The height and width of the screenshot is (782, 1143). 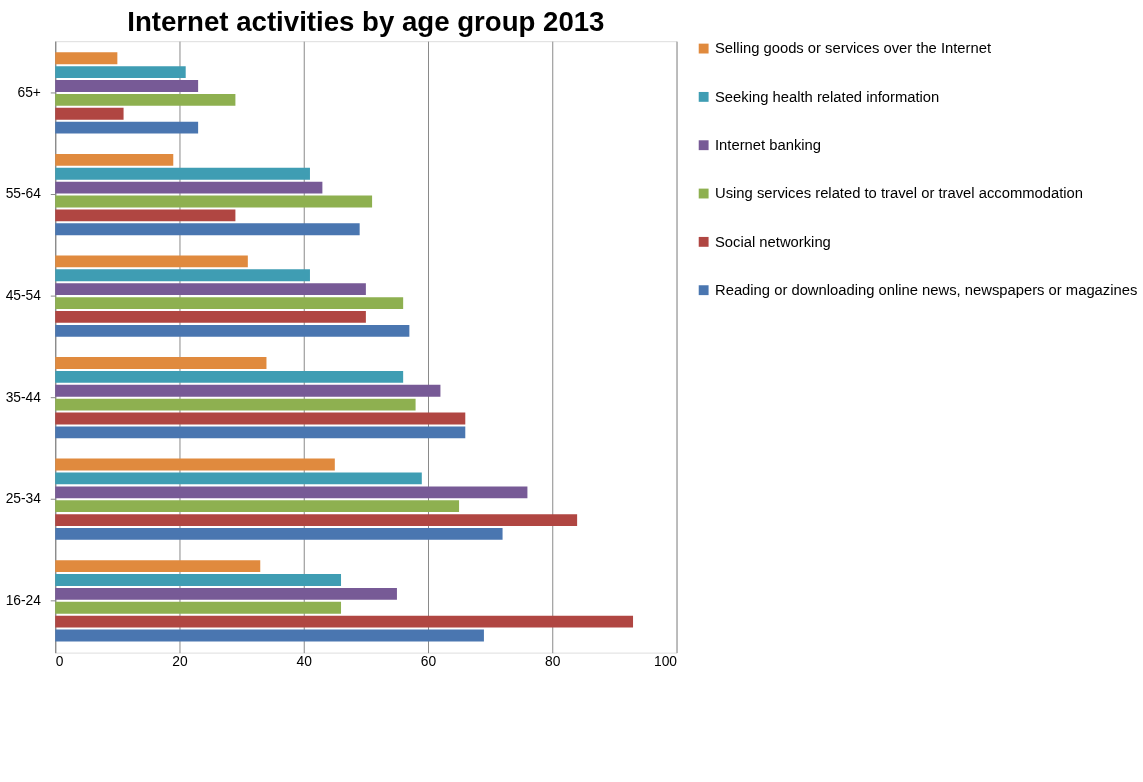 What do you see at coordinates (23, 499) in the screenshot?
I see `y-tick-label: 25-34` at bounding box center [23, 499].